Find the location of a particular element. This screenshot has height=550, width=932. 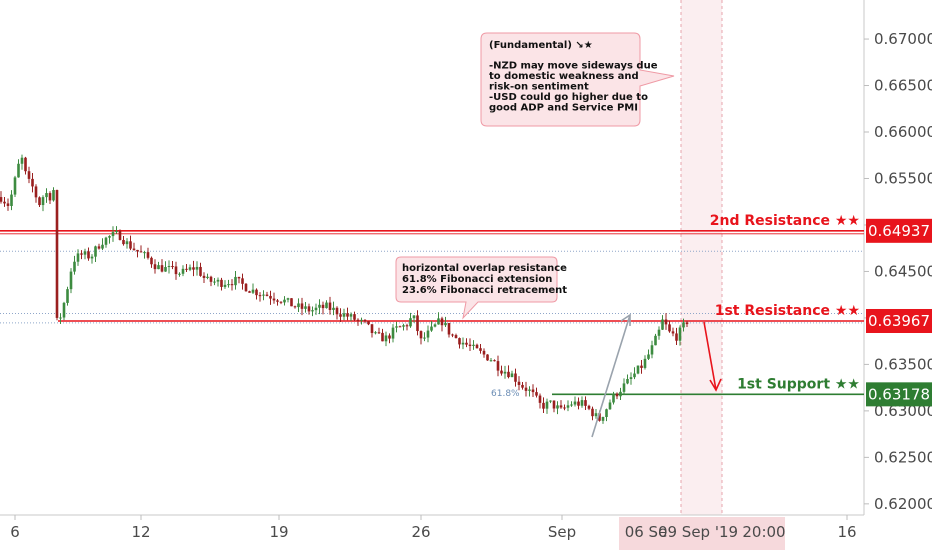

price-badges: 0.64937 0.63967 0.63178 is located at coordinates (899, 312).